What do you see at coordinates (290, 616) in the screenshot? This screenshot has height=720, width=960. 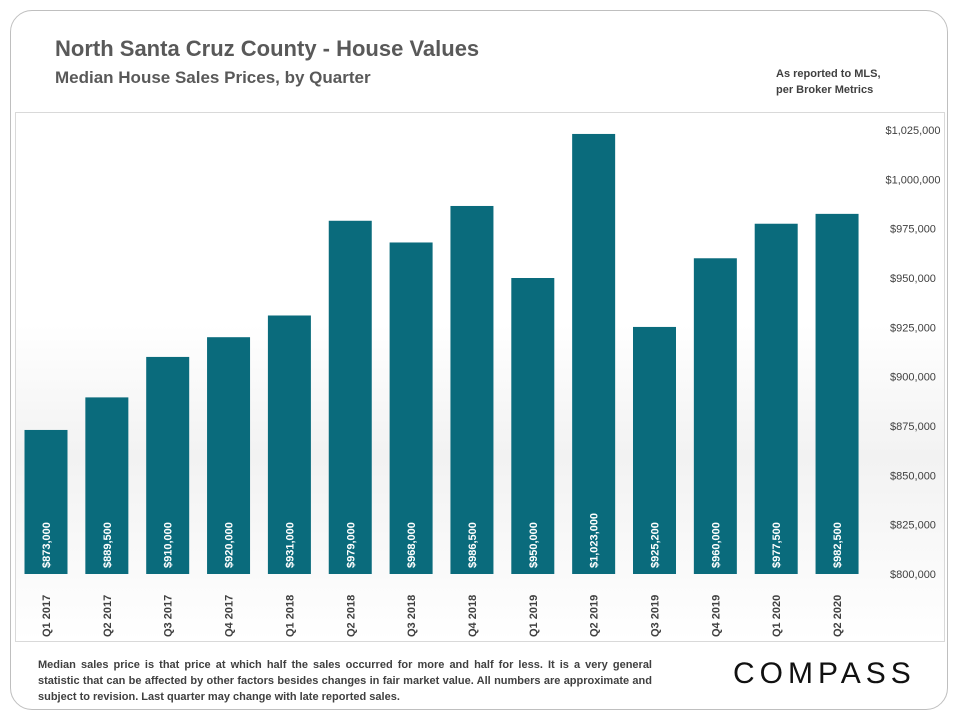 I see `x-tick-label: Q1 2018` at bounding box center [290, 616].